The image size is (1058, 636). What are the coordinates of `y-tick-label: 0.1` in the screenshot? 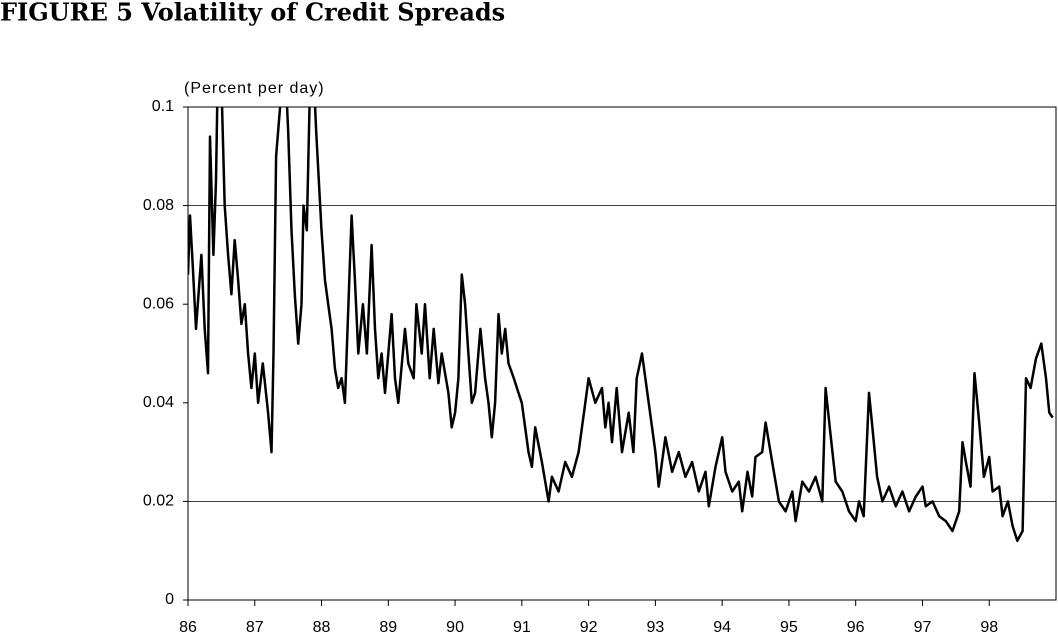 It's located at (163, 106).